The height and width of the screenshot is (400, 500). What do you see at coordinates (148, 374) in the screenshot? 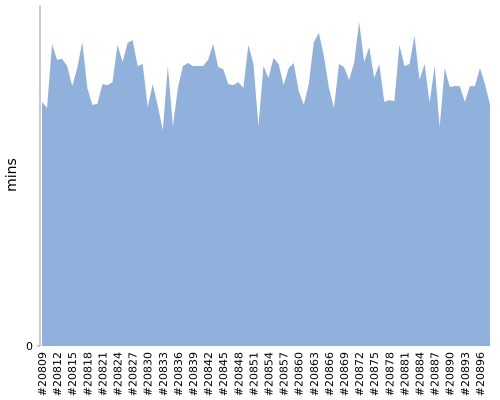
I see `x-tick-label: #20830` at bounding box center [148, 374].